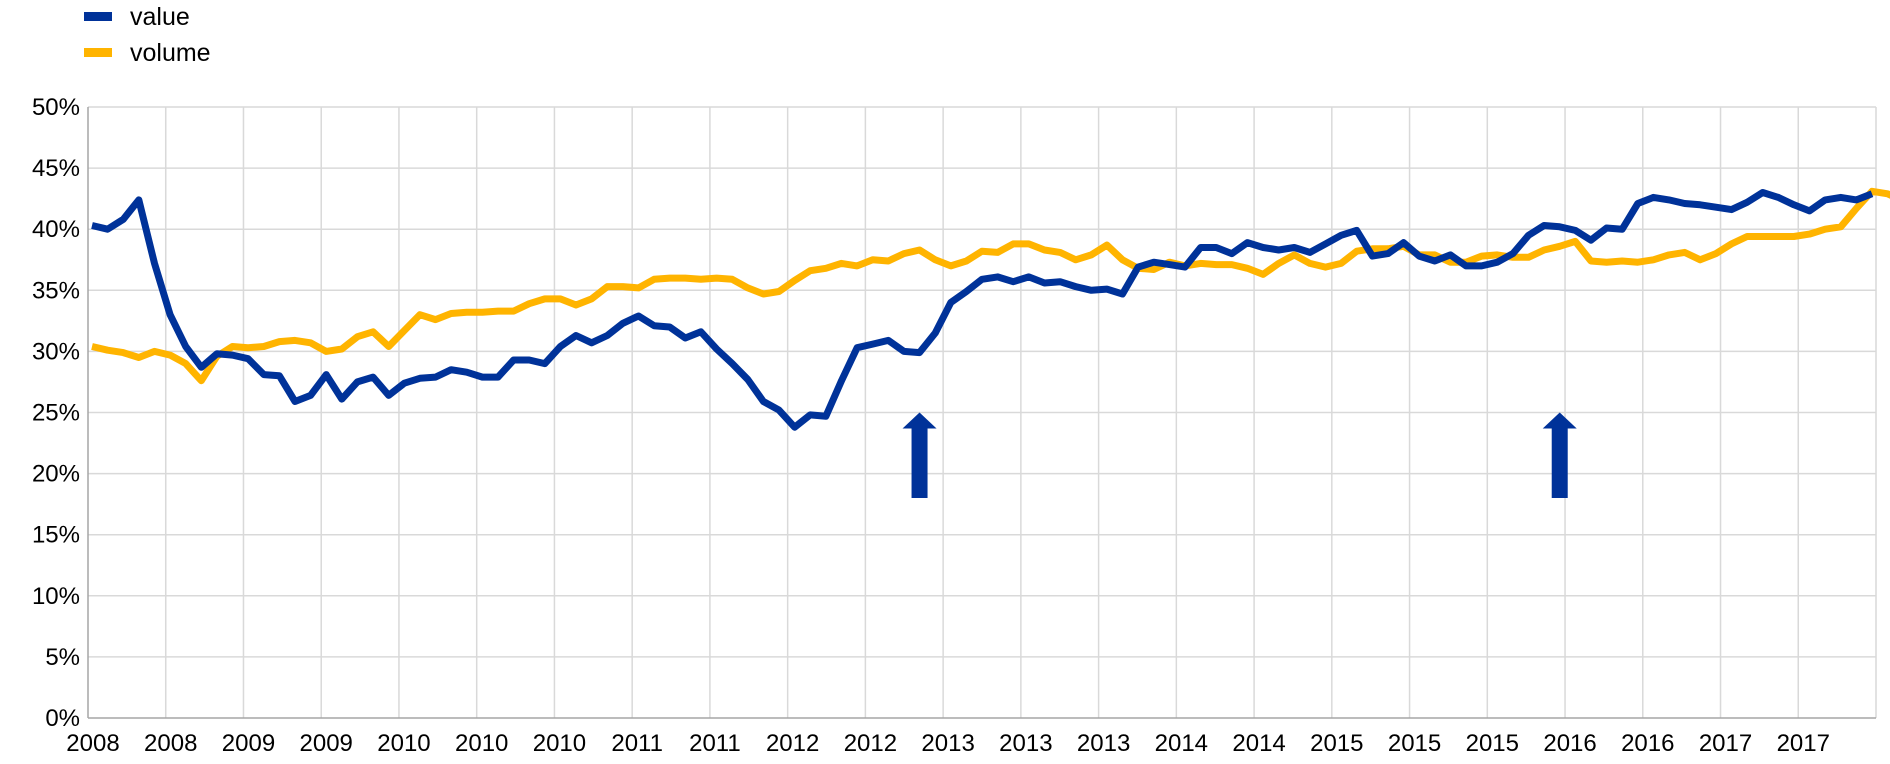  Describe the element at coordinates (56, 596) in the screenshot. I see `y-tick-label: 10%` at that location.